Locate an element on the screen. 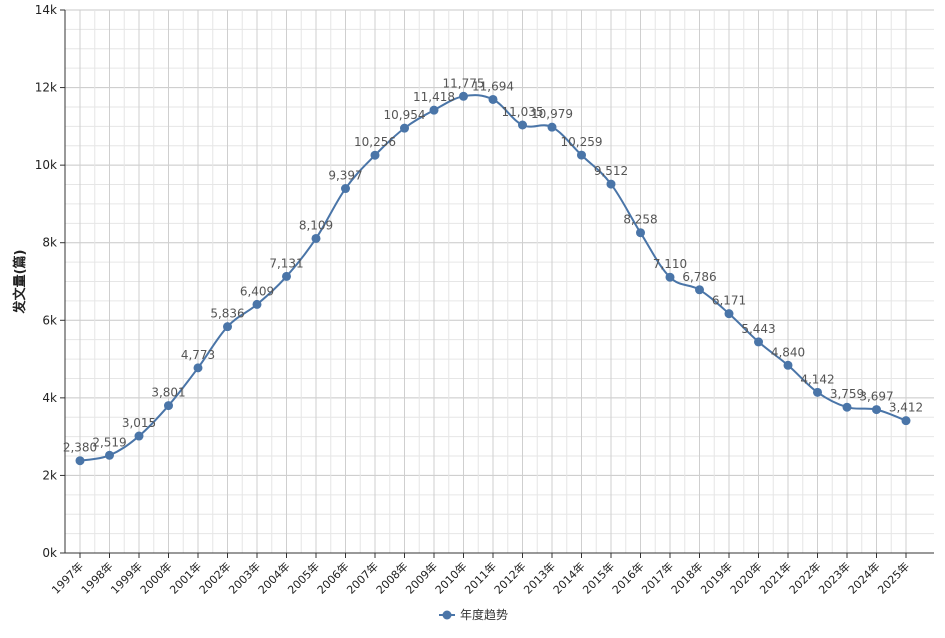  y-tick-label: 12k is located at coordinates (46, 88).